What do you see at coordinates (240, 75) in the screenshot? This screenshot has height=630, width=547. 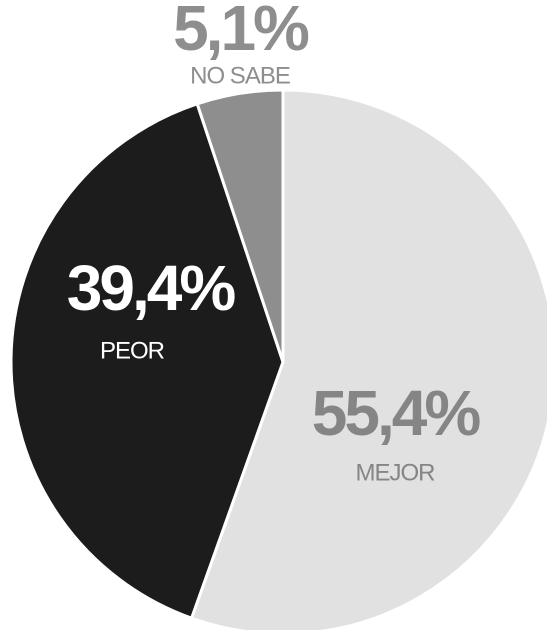 I see `category-label: NO SABE` at bounding box center [240, 75].